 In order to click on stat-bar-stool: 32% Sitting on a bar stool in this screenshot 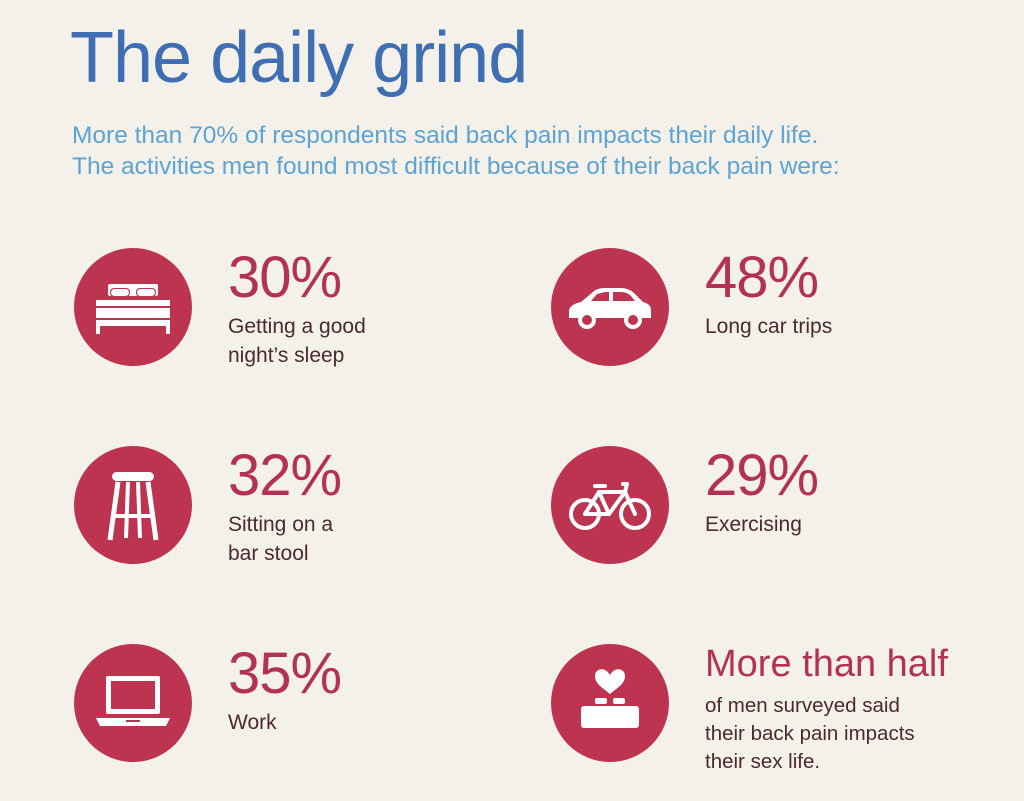, I will do `click(294, 511)`.